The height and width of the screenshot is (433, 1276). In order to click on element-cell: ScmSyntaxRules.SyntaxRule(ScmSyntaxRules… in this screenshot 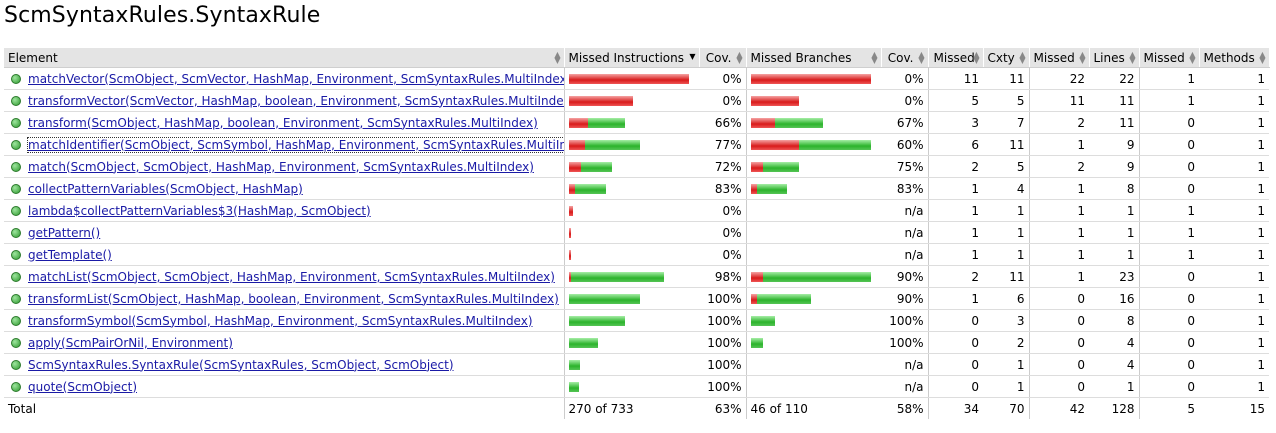, I will do `click(284, 364)`.